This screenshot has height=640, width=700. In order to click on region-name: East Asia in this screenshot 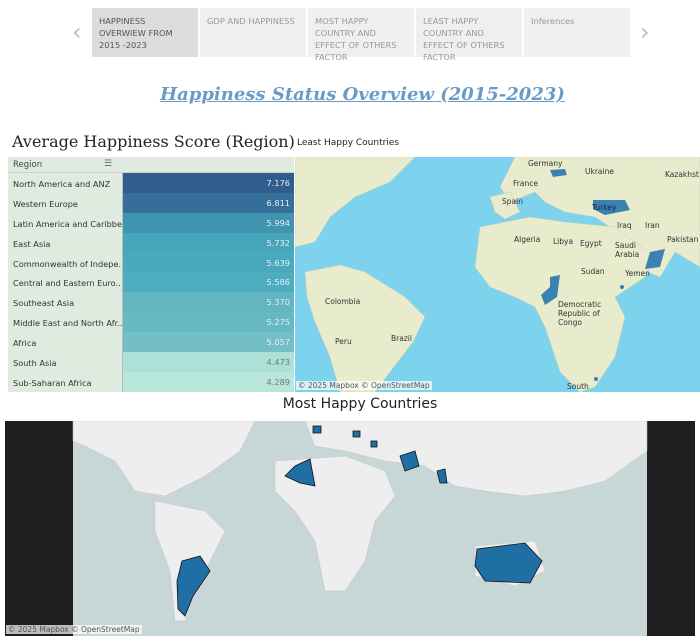, I will do `click(32, 243)`.